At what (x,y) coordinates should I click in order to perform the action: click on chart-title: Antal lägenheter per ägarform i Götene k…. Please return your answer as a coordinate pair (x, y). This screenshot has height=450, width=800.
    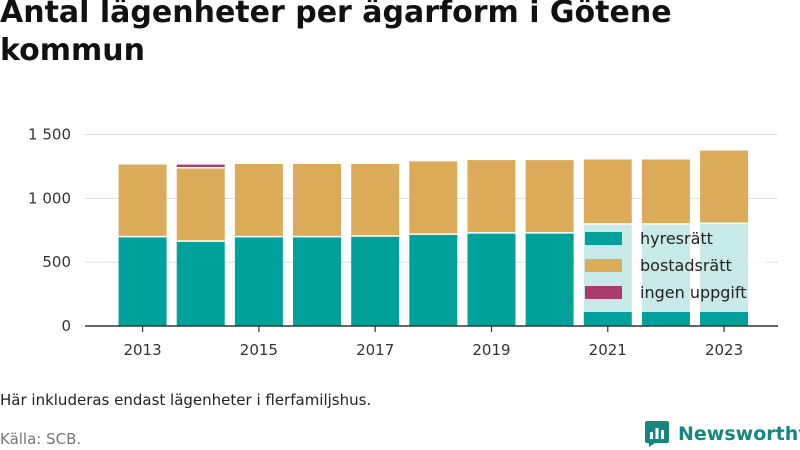
    Looking at the image, I should click on (336, 34).